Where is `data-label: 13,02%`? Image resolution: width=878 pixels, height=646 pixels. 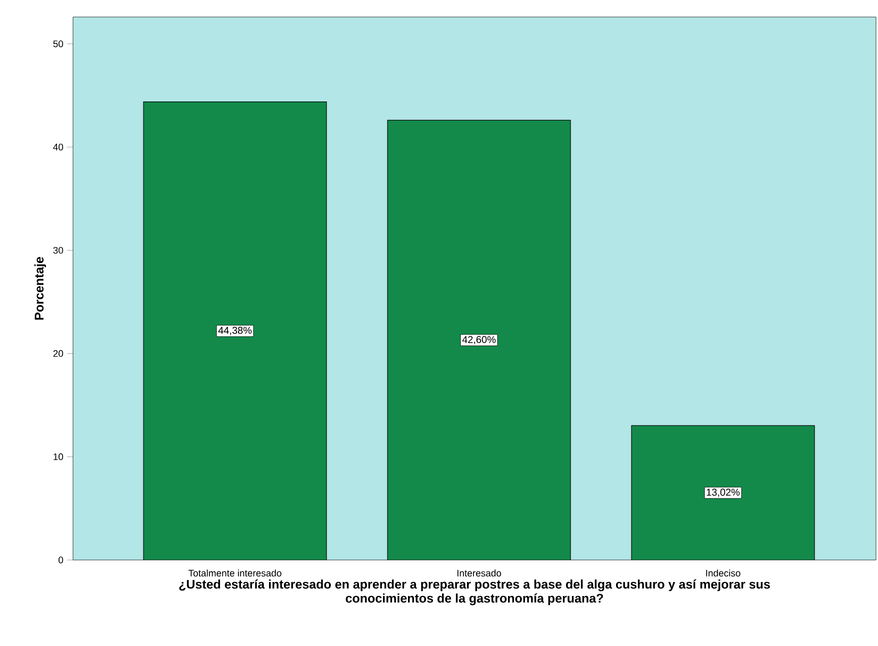 data-label: 13,02% is located at coordinates (723, 492).